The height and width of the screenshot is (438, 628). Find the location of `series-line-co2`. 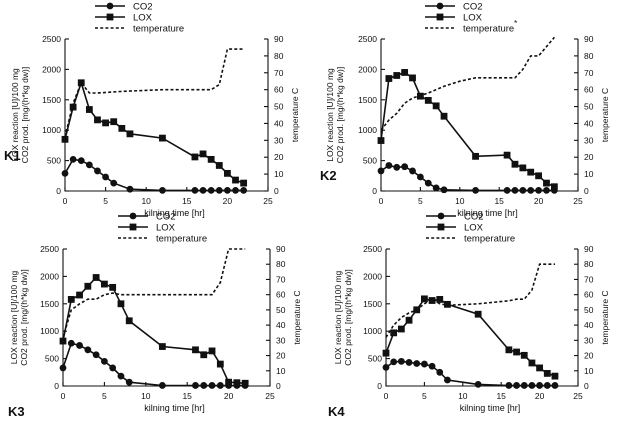

series-line-co2 is located at coordinates (154, 175).